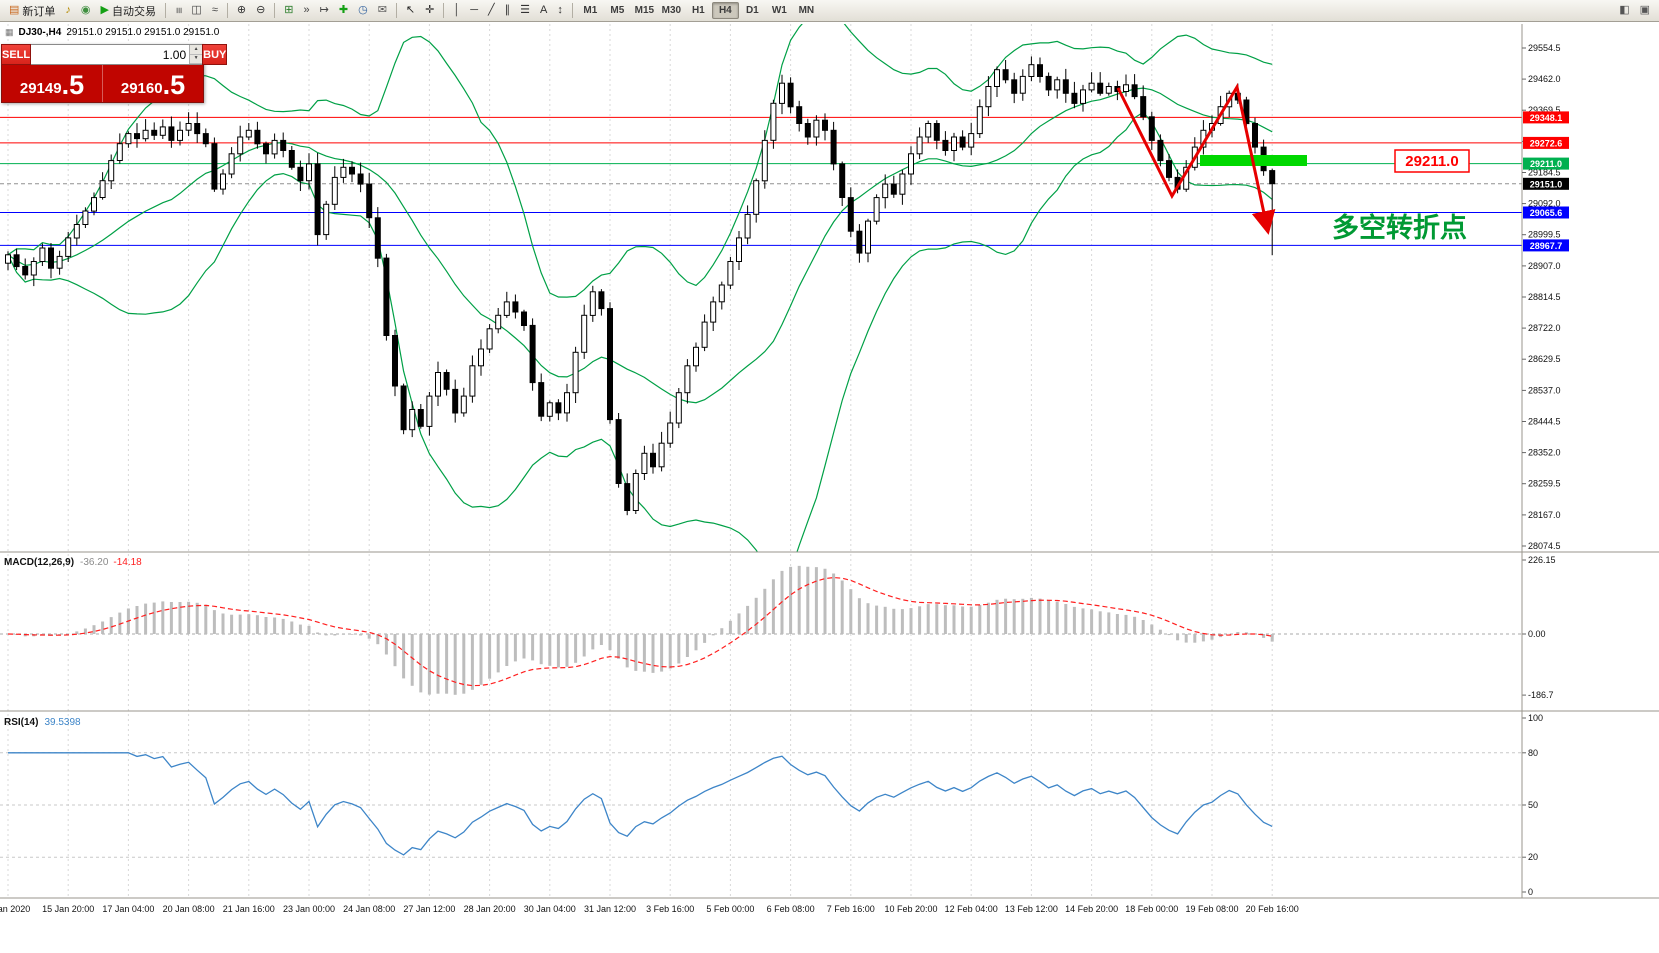  I want to click on cursor-icon: ↖, so click(410, 10).